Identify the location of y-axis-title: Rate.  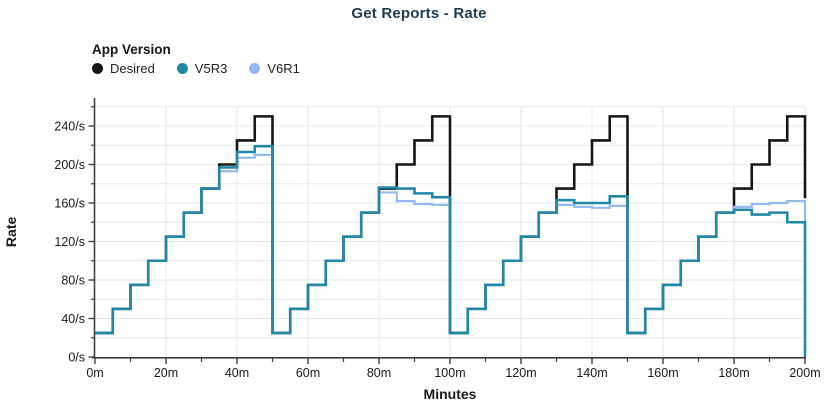
(11, 231).